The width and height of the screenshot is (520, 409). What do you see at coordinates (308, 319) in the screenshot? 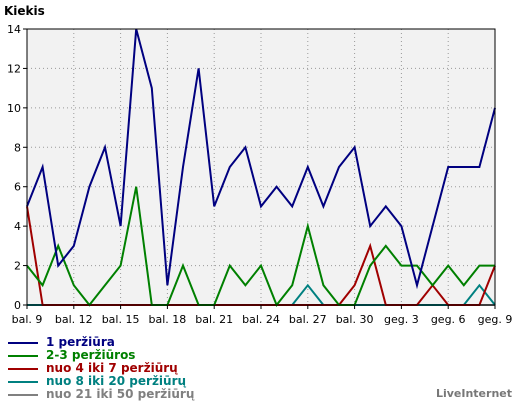
I see `x-tick-label: bal. 27` at bounding box center [308, 319].